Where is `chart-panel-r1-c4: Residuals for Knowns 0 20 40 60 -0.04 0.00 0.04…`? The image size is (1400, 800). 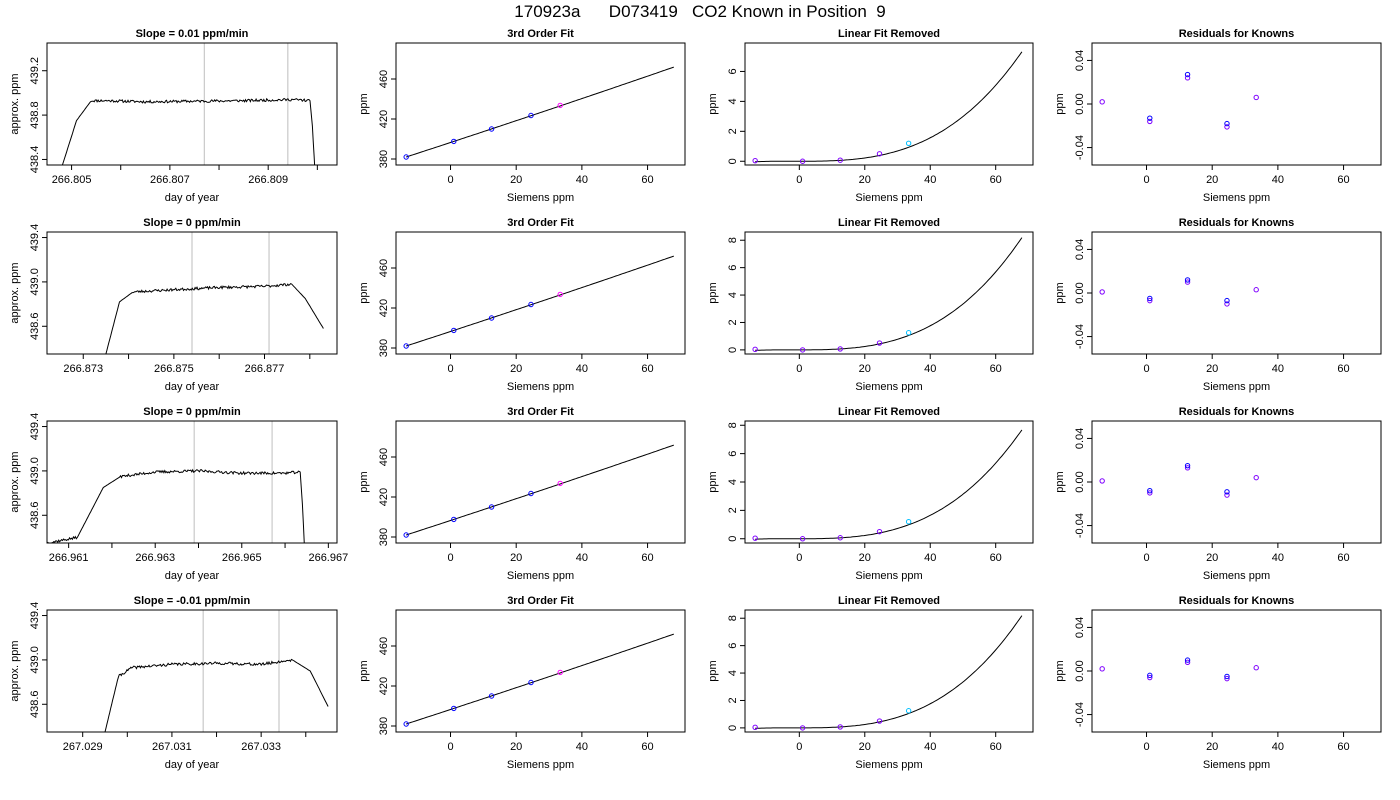 chart-panel-r1-c4: Residuals for Knowns 0 20 40 60 -0.04 0.00 0.04… is located at coordinates (1218, 116).